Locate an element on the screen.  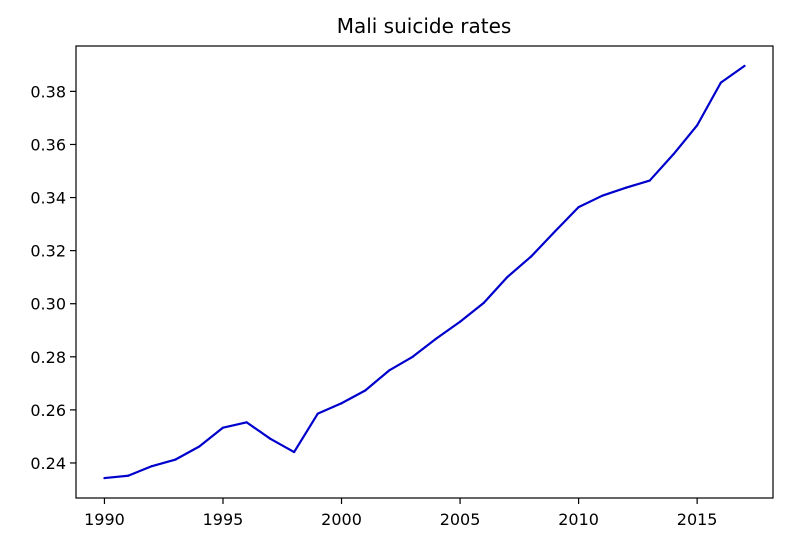
chart-title: Mali suicide rates is located at coordinates (424, 26).